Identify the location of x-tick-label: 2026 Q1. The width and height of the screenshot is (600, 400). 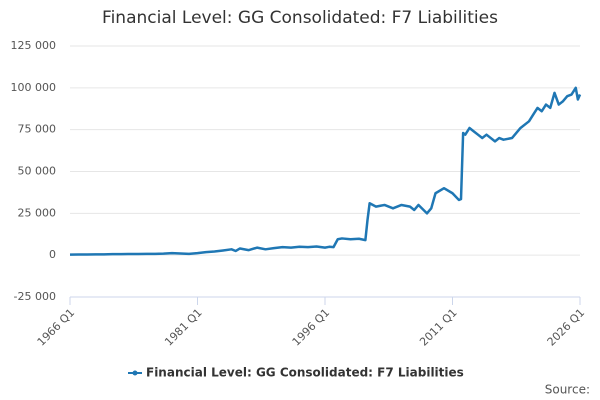
(566, 327).